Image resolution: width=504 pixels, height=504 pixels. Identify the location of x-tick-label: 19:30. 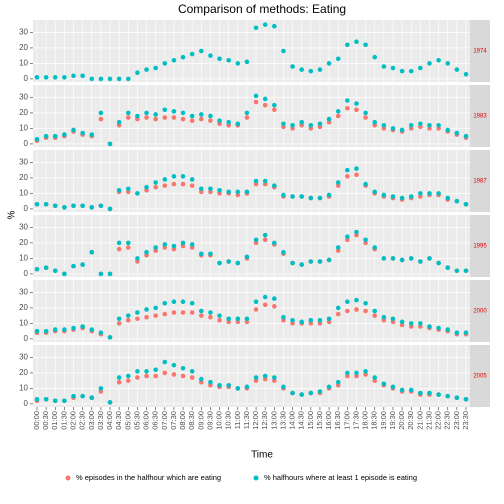
(392, 420).